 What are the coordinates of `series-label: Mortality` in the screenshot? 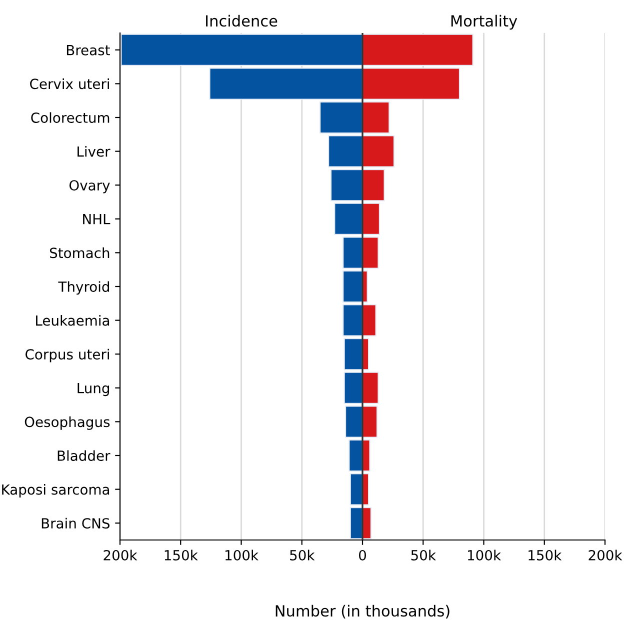 It's located at (484, 22).